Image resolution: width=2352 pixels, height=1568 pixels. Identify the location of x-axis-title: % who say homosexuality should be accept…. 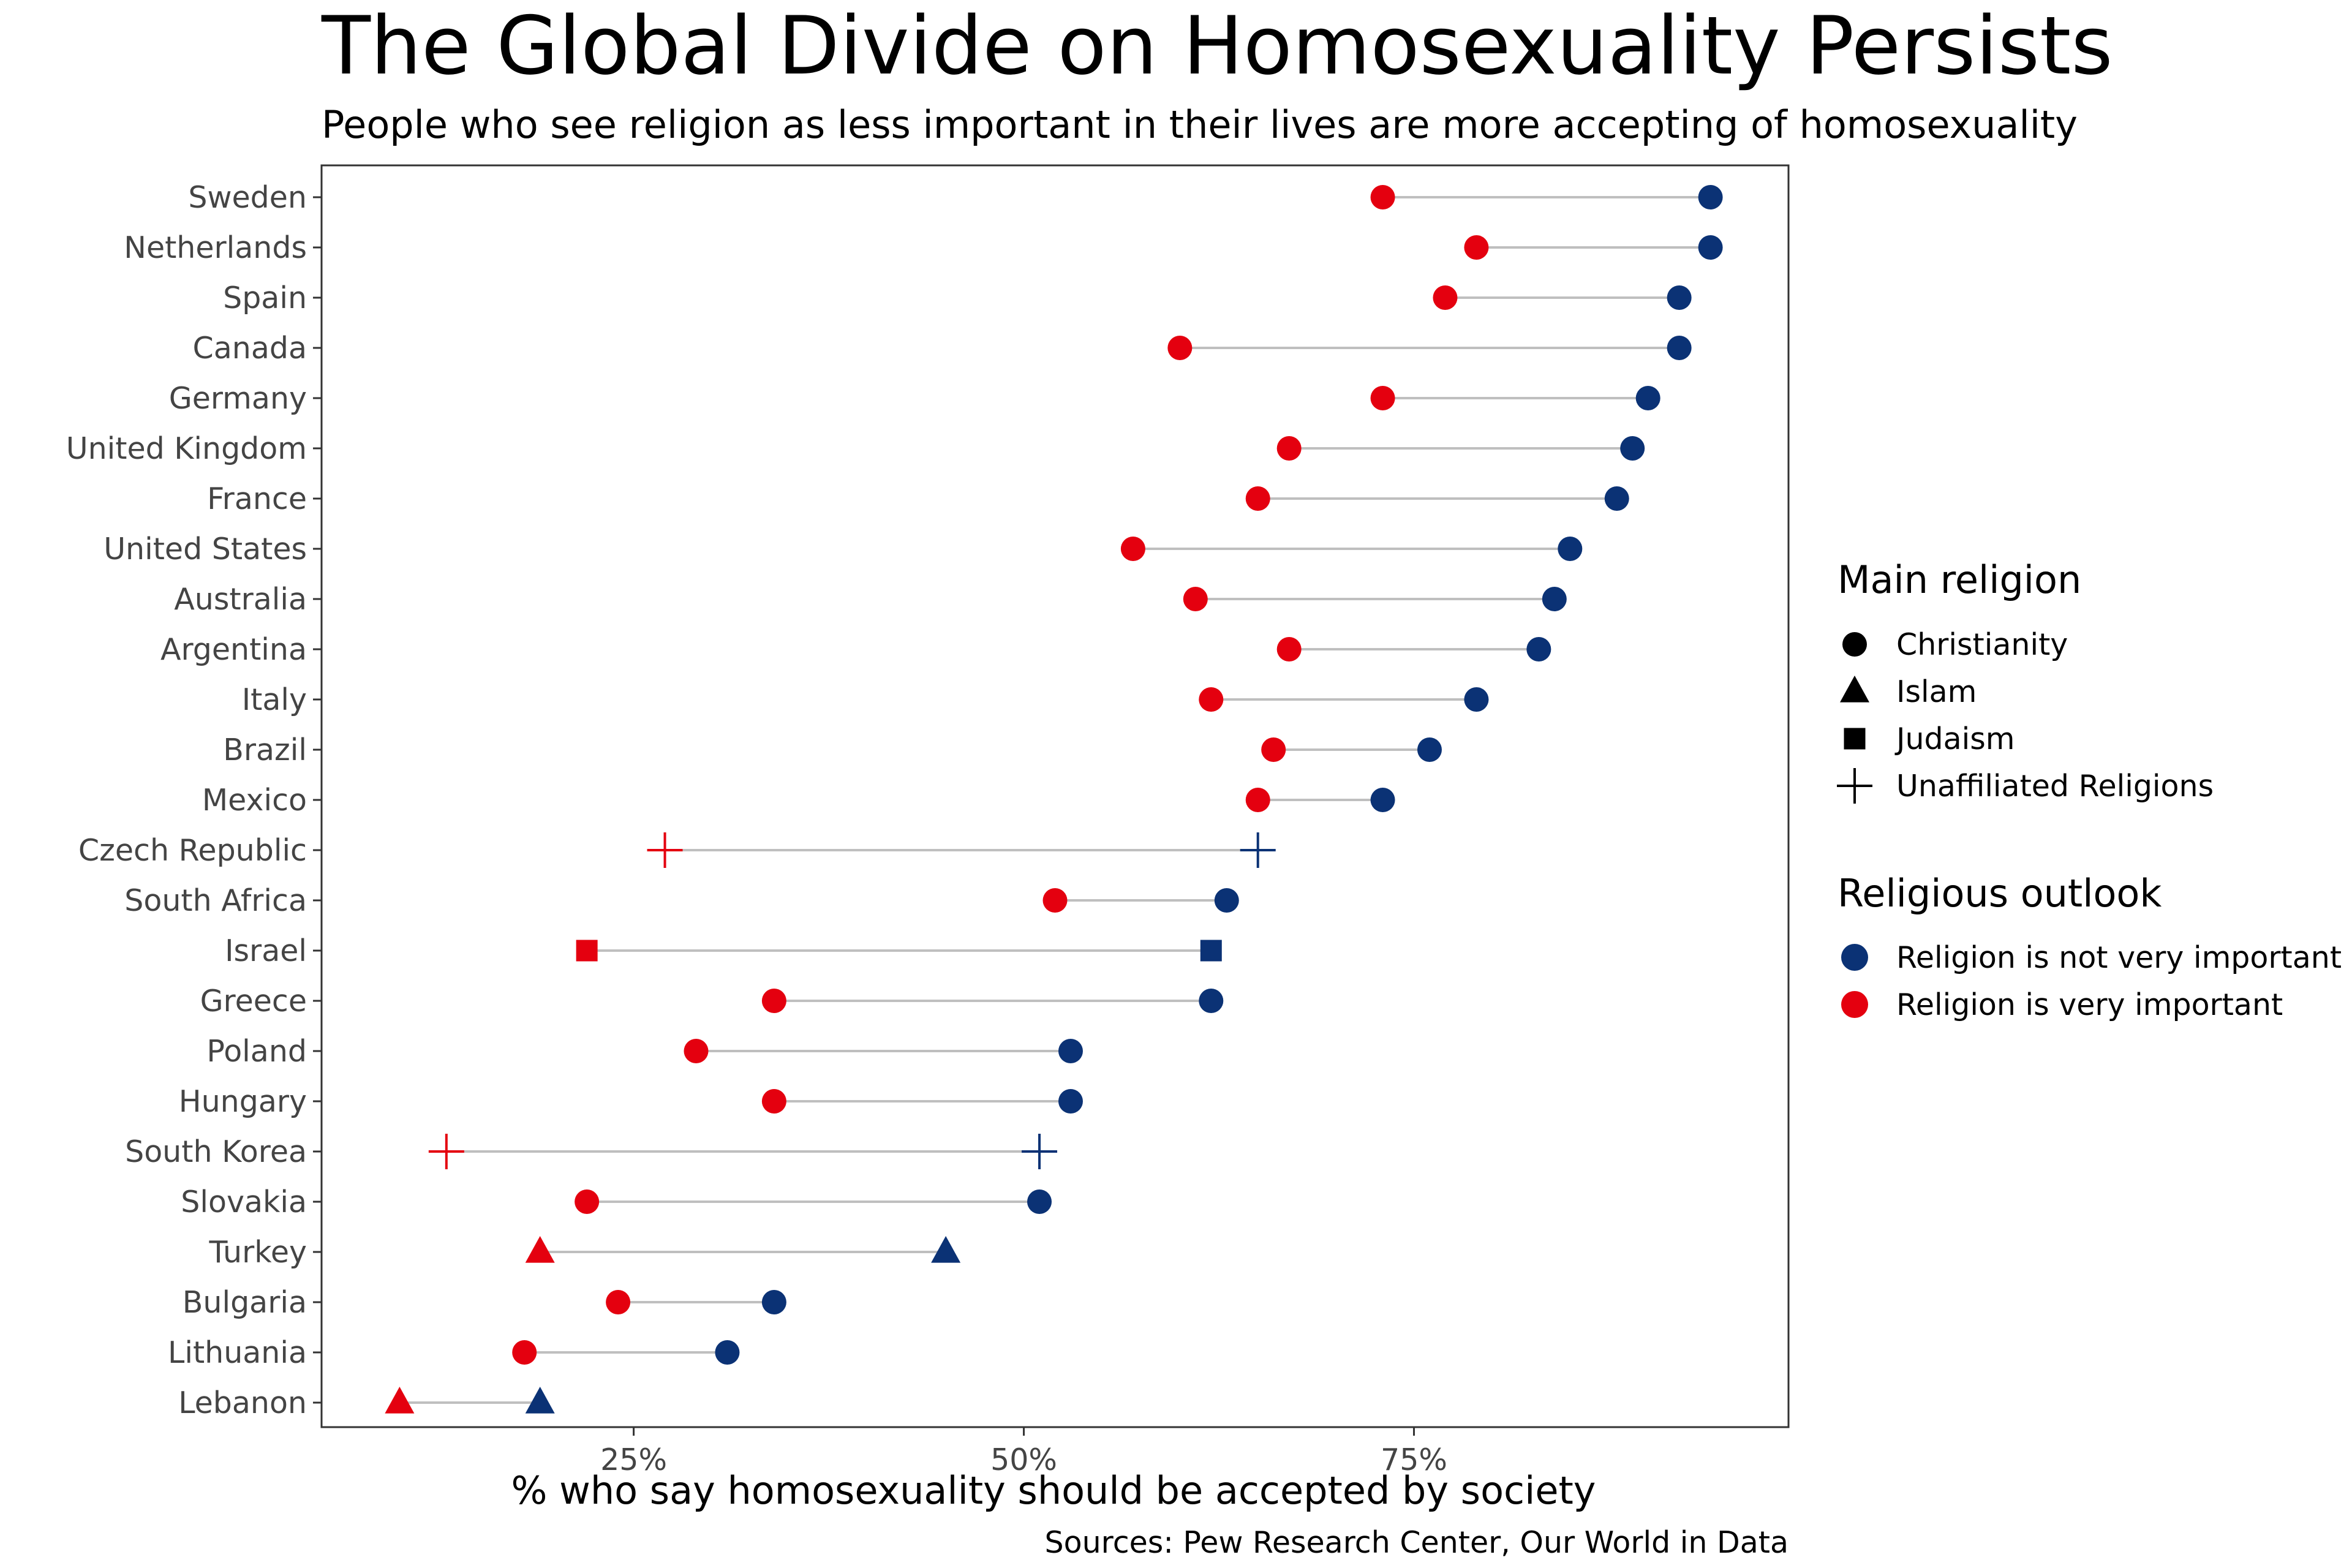
(1053, 1491).